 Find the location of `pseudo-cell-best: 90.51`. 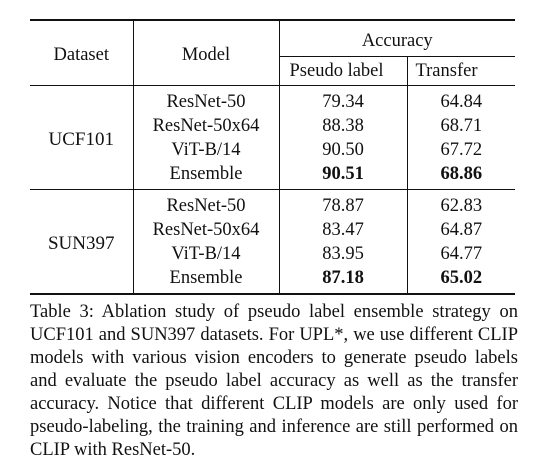

pseudo-cell-best: 90.51 is located at coordinates (342, 176).